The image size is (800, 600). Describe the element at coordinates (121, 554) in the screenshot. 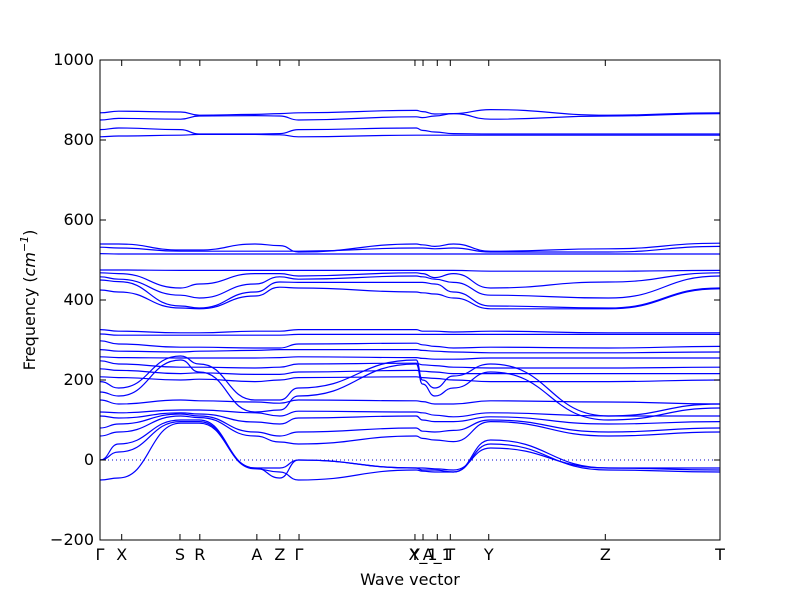

I see `x-tick-label: X` at that location.